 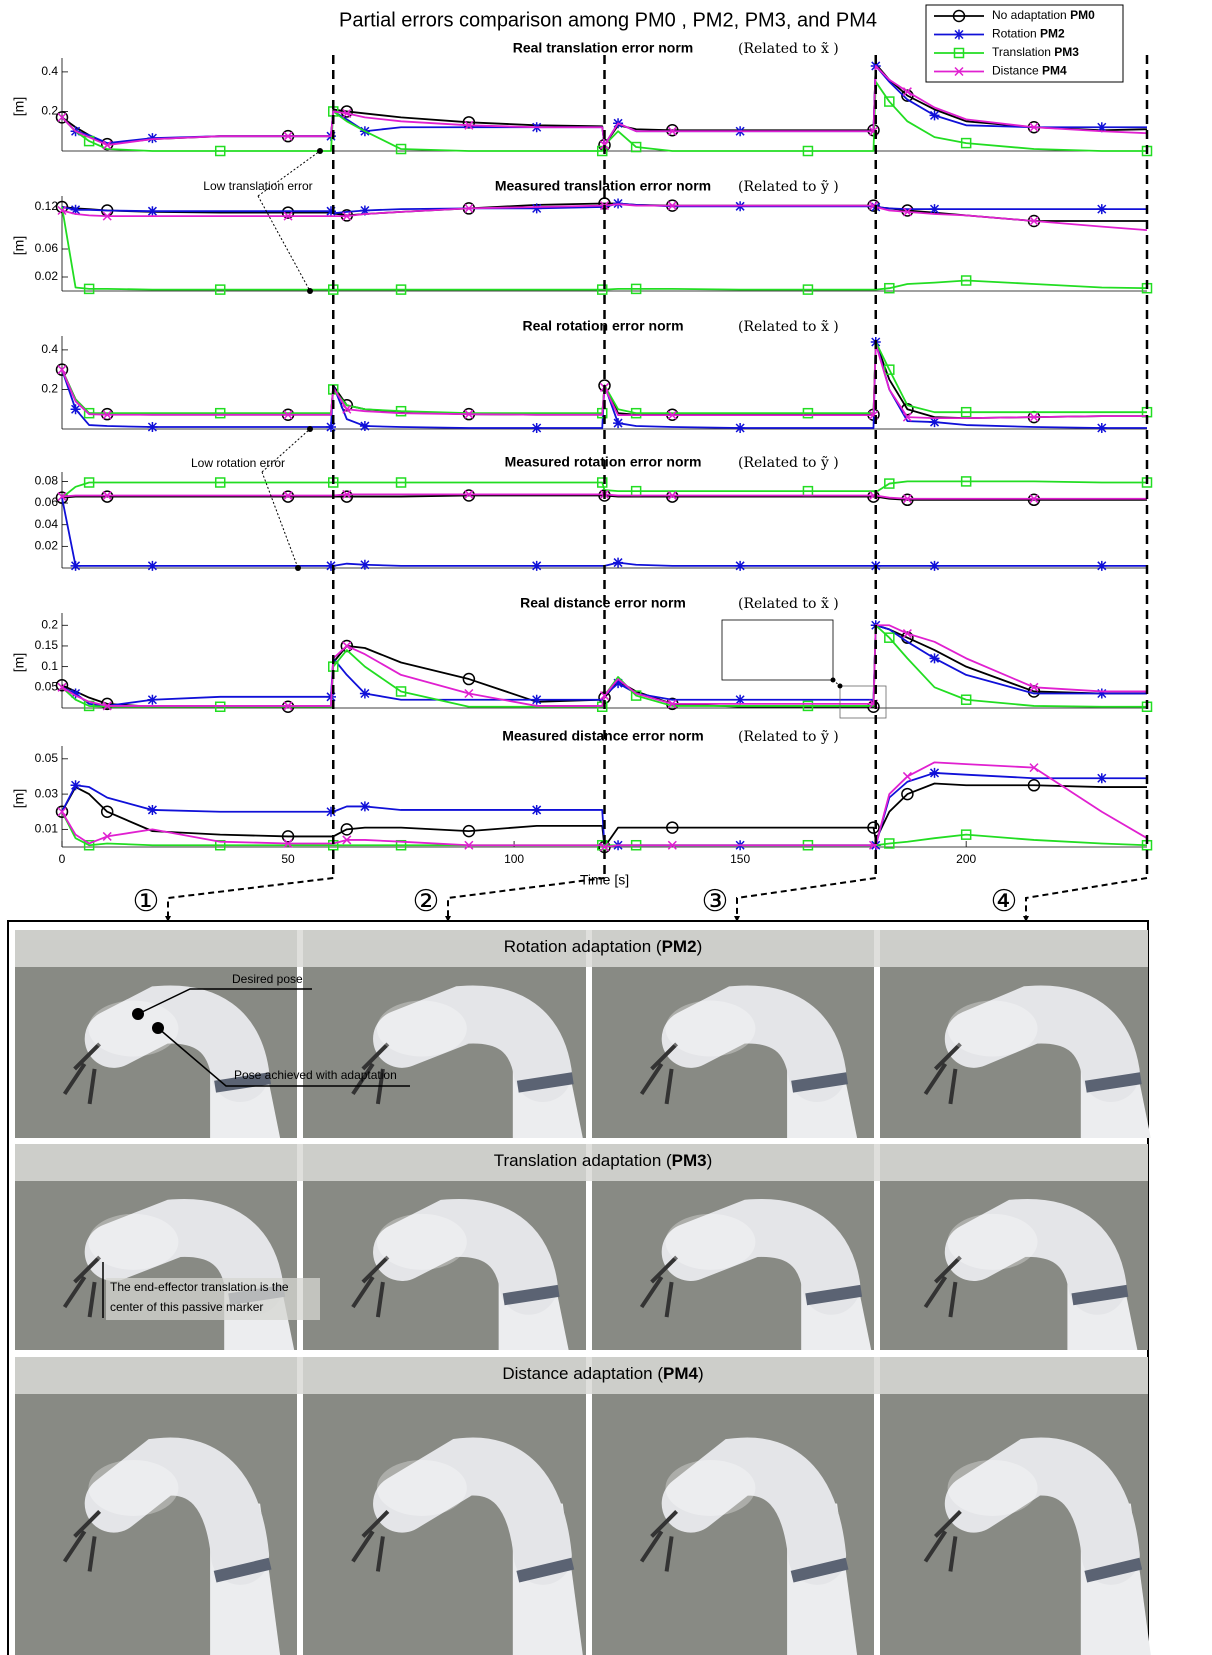 What do you see at coordinates (788, 463) in the screenshot?
I see `panel-subtitle: (Related to ỹ )` at bounding box center [788, 463].